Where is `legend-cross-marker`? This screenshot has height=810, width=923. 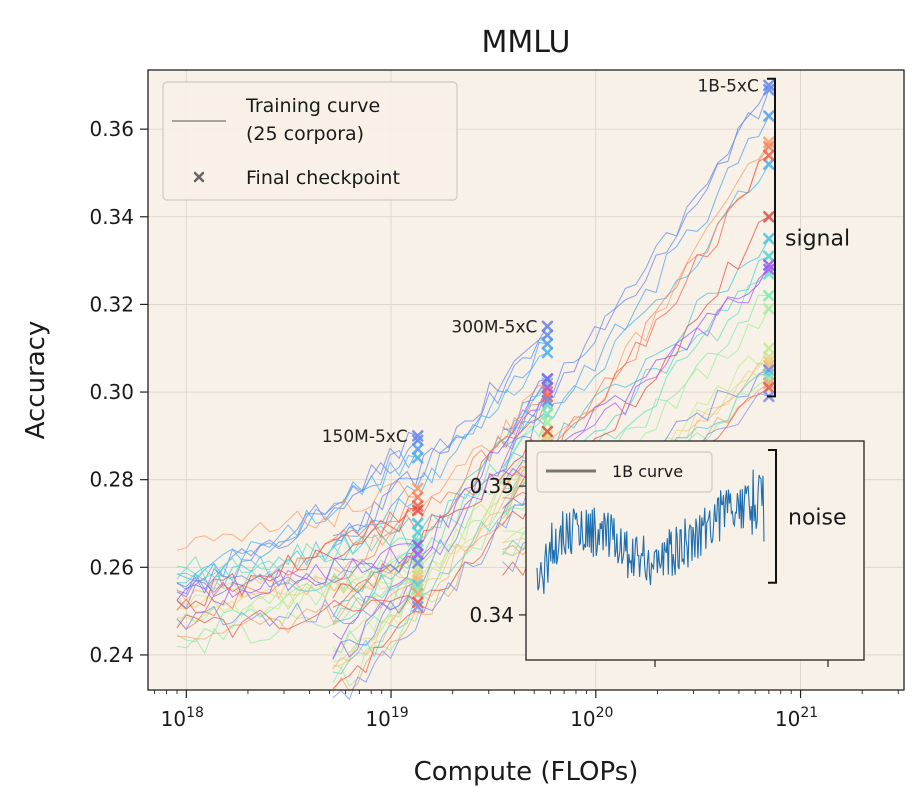
legend-cross-marker is located at coordinates (199, 177).